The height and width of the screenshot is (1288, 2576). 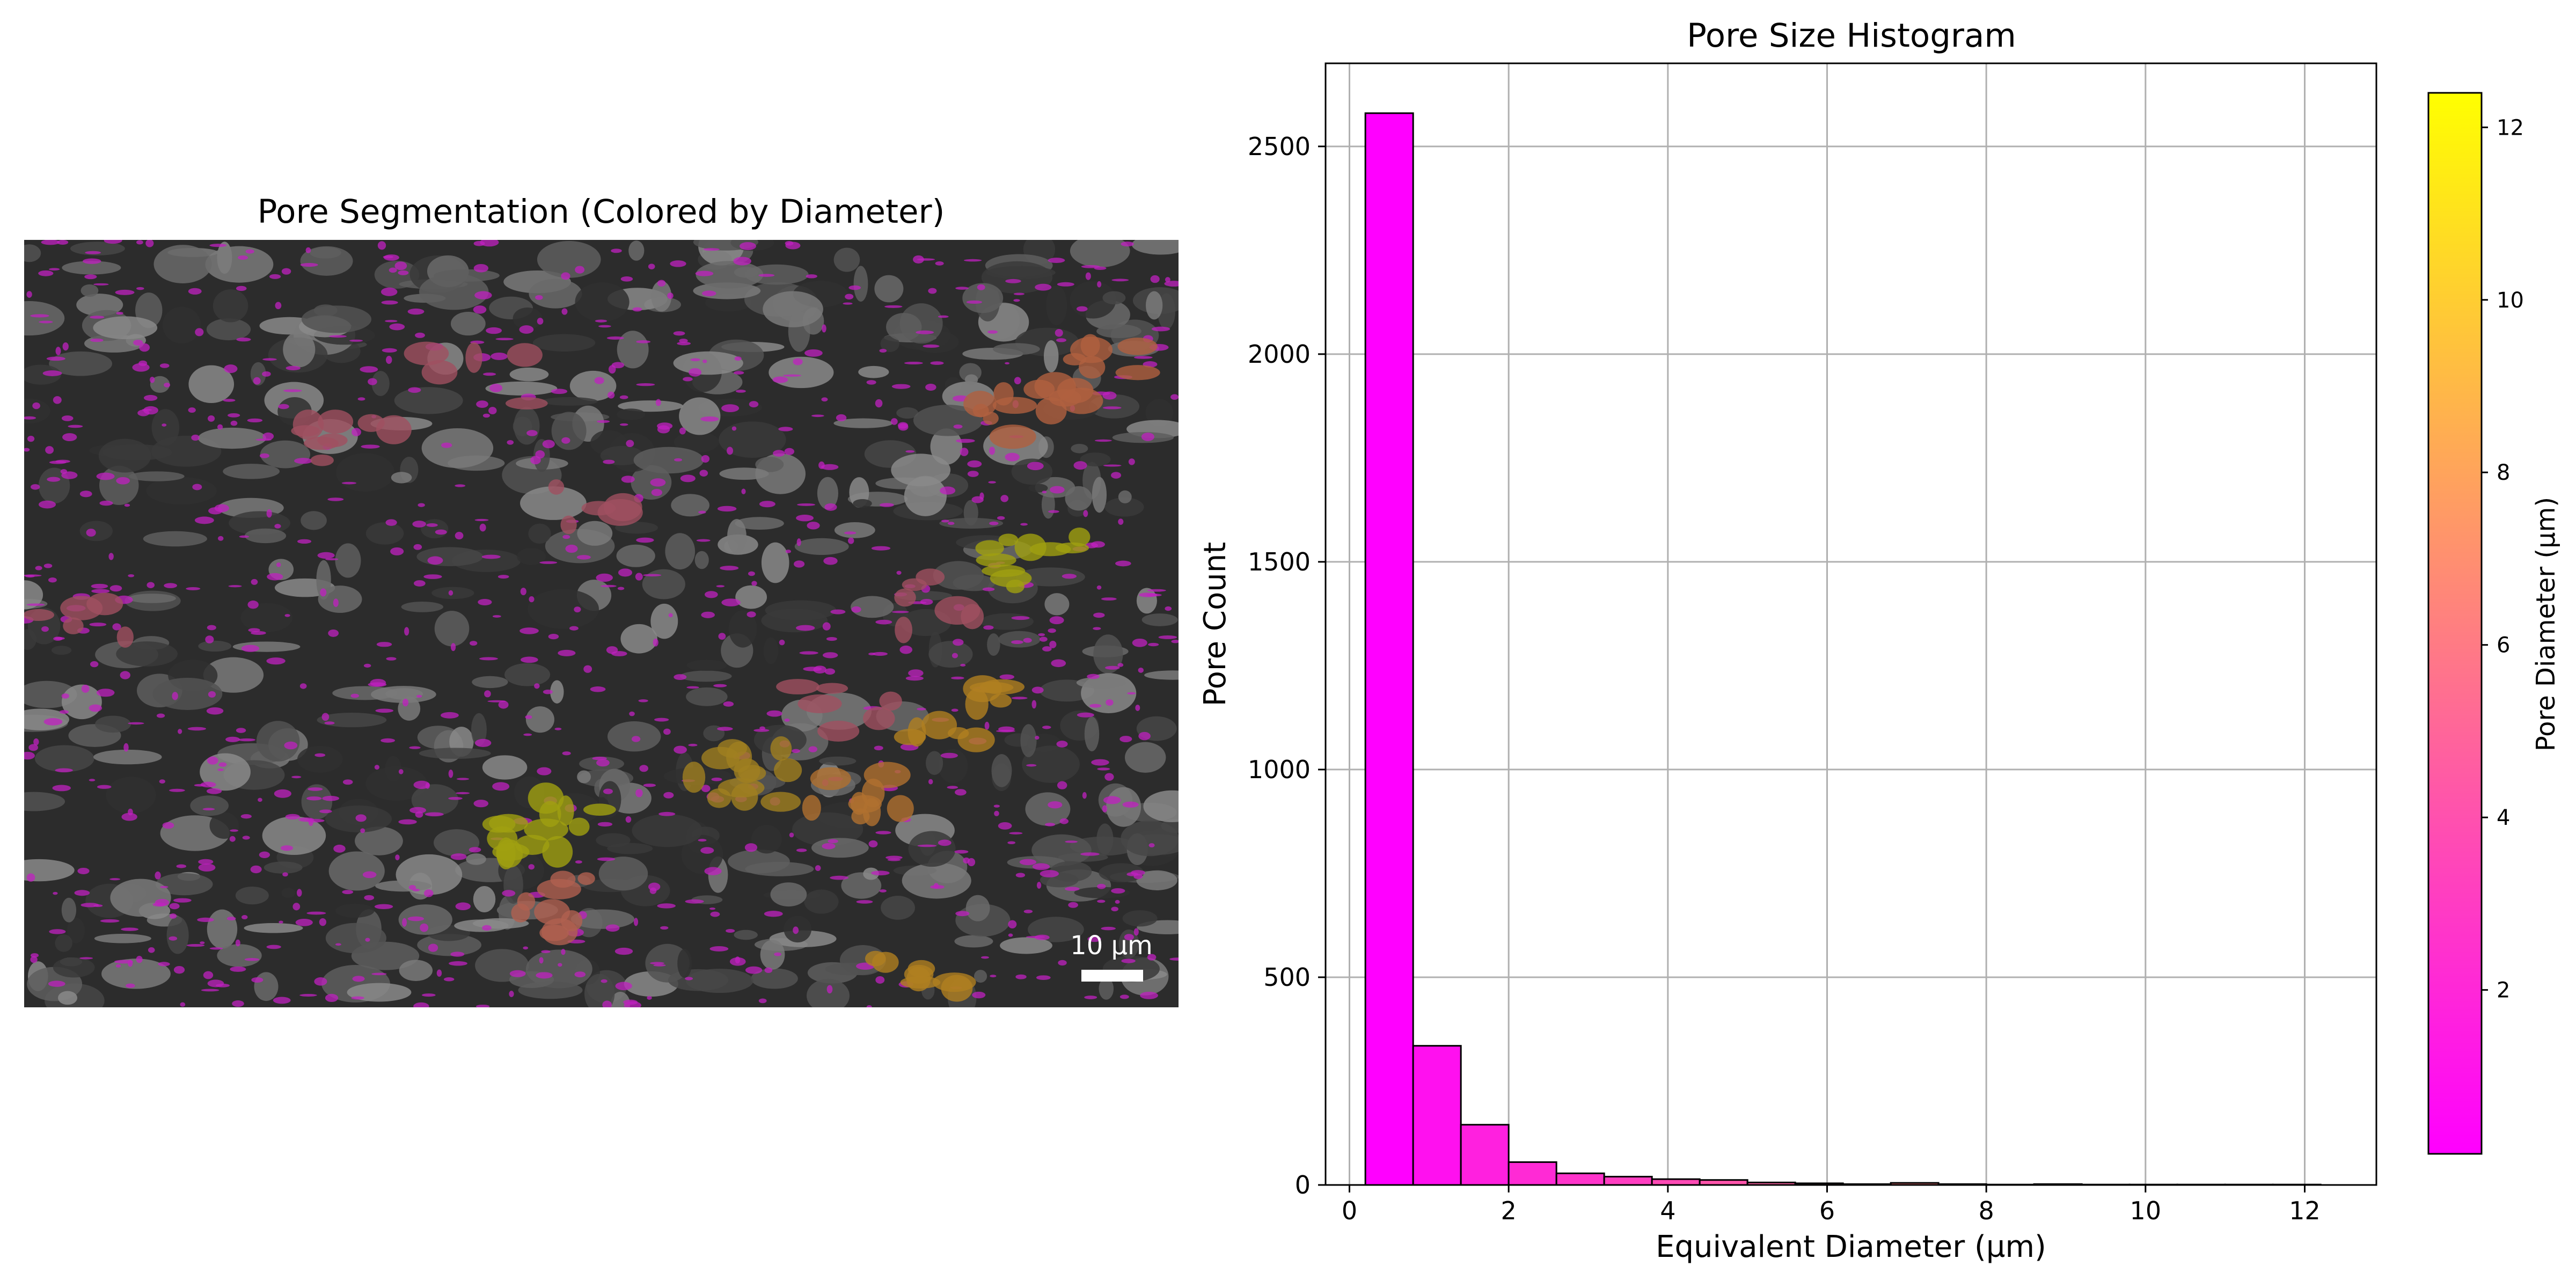 What do you see at coordinates (2503, 818) in the screenshot?
I see `colorbar-tick-label: 4` at bounding box center [2503, 818].